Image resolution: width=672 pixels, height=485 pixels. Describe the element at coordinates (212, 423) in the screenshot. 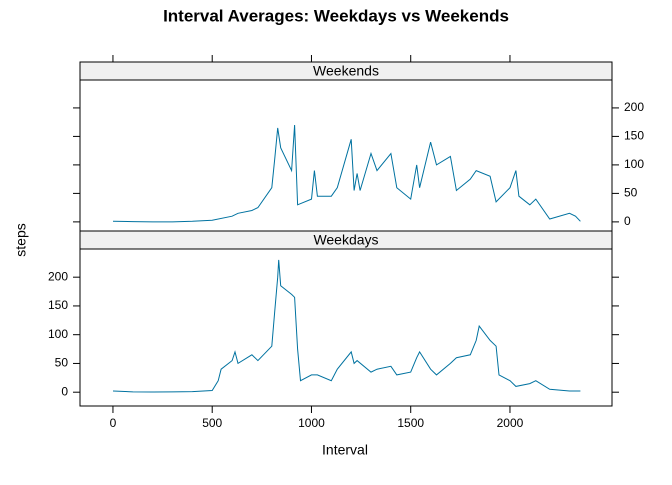

I see `x-tick-label: 500` at that location.